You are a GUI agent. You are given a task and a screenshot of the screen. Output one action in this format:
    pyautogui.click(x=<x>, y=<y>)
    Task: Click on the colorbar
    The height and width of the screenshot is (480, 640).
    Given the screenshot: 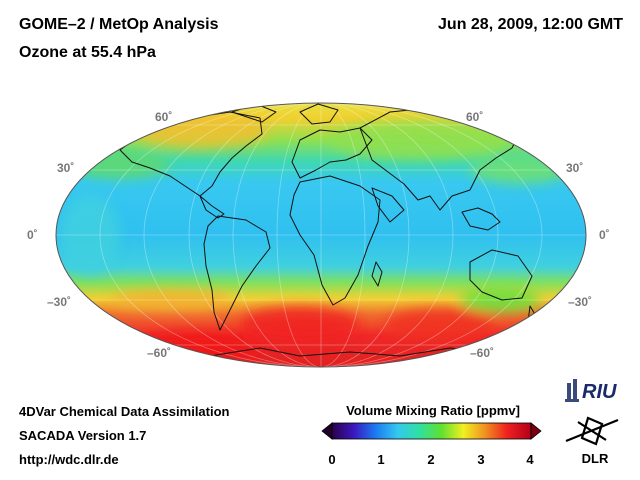 What is the action you would take?
    pyautogui.click(x=431, y=431)
    